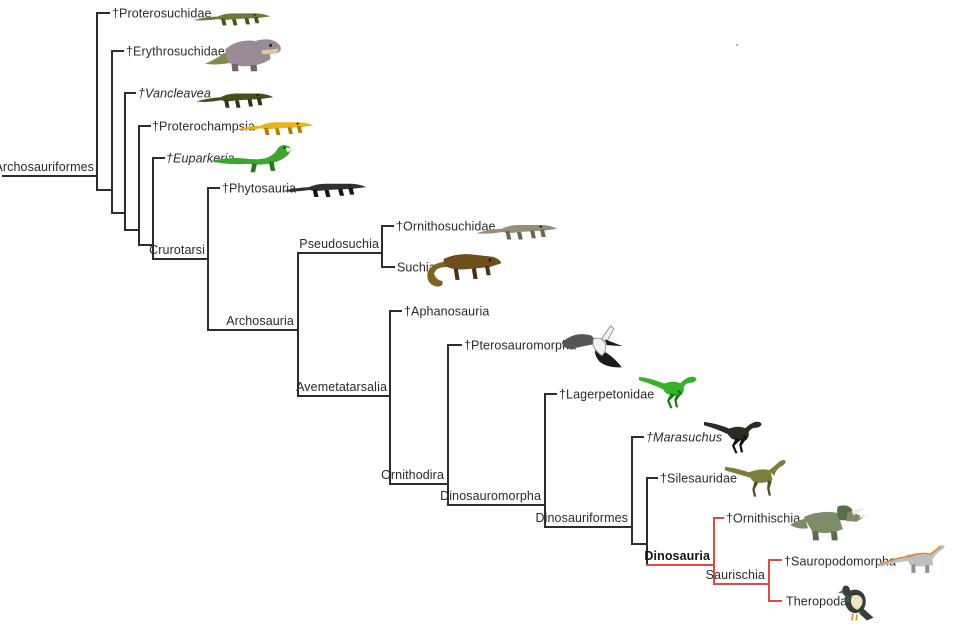 This screenshot has width=960, height=625. I want to click on branch-b-ornithosuchidae, so click(387, 226).